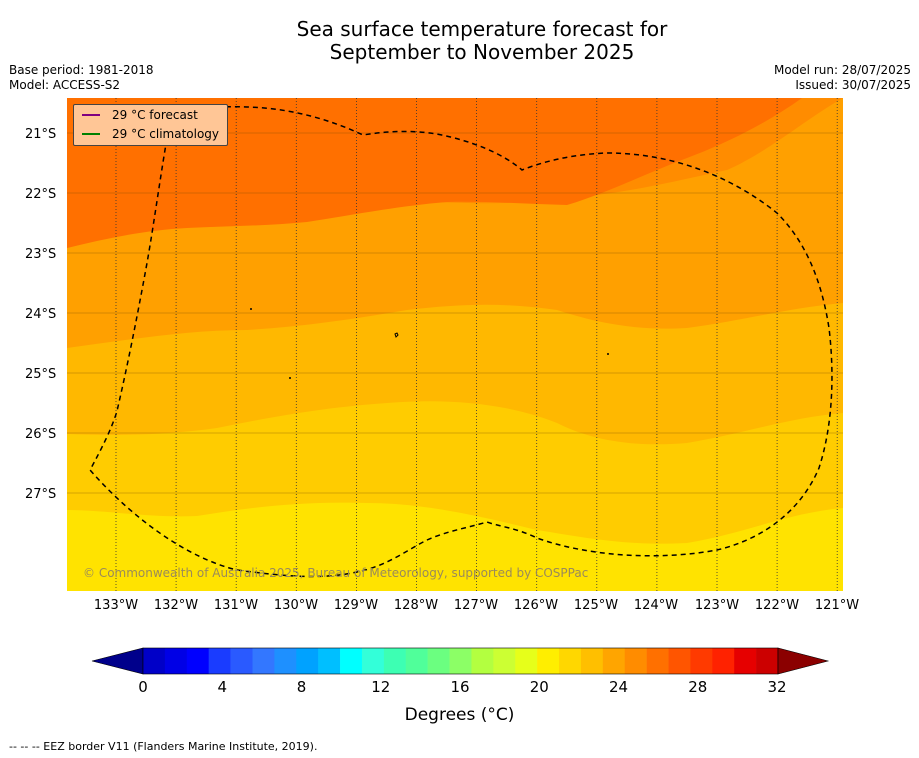 The height and width of the screenshot is (758, 919). Describe the element at coordinates (65, 85) in the screenshot. I see `model-name: Model: ACCESS-S2` at that location.